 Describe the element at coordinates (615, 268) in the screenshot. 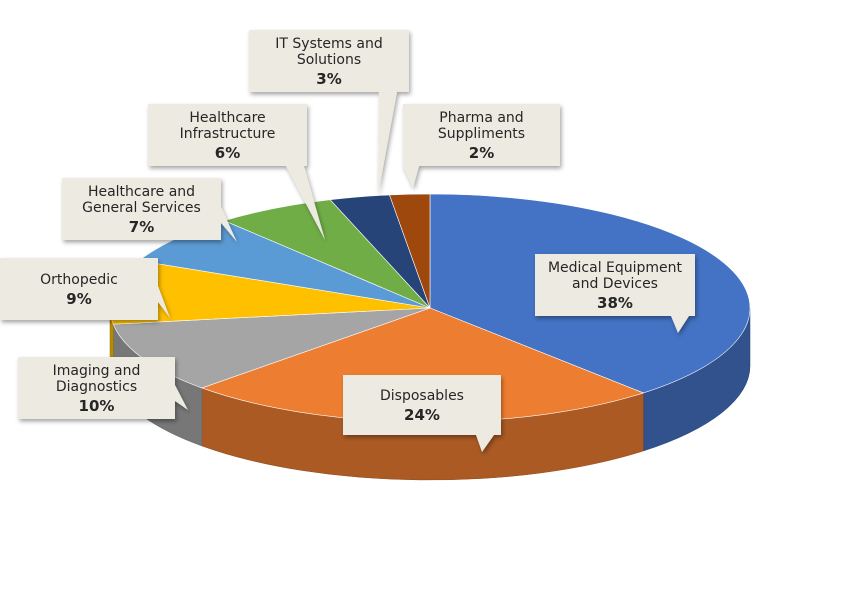

I see `callout-label: Medical Equipment` at that location.